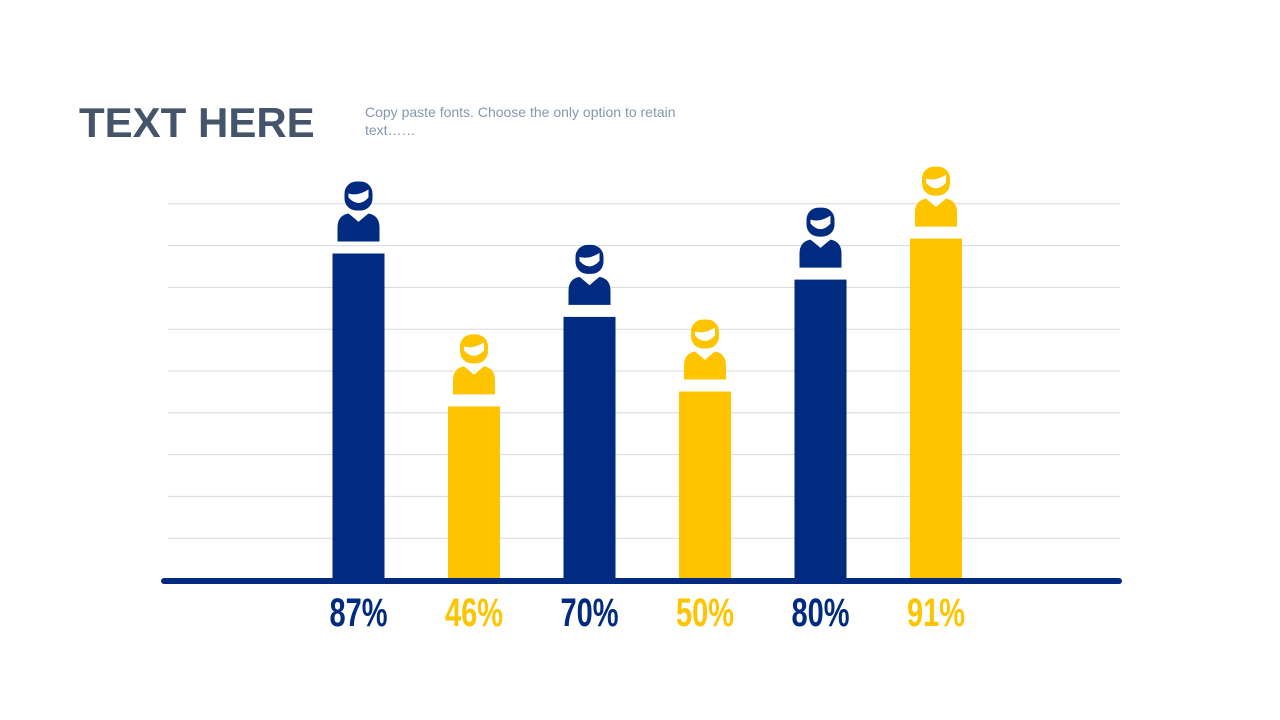  Describe the element at coordinates (197, 122) in the screenshot. I see `page-title: TEXT HERE` at that location.